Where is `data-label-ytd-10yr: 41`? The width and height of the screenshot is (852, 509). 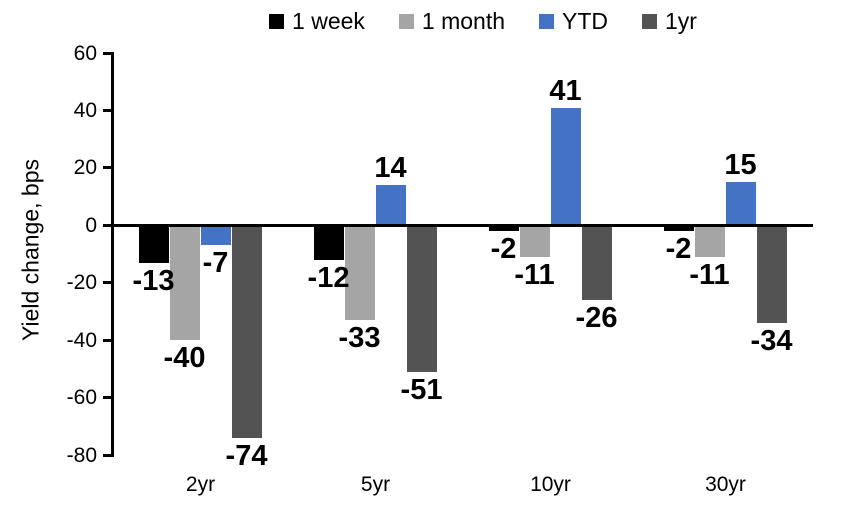 data-label-ytd-10yr: 41 is located at coordinates (565, 90).